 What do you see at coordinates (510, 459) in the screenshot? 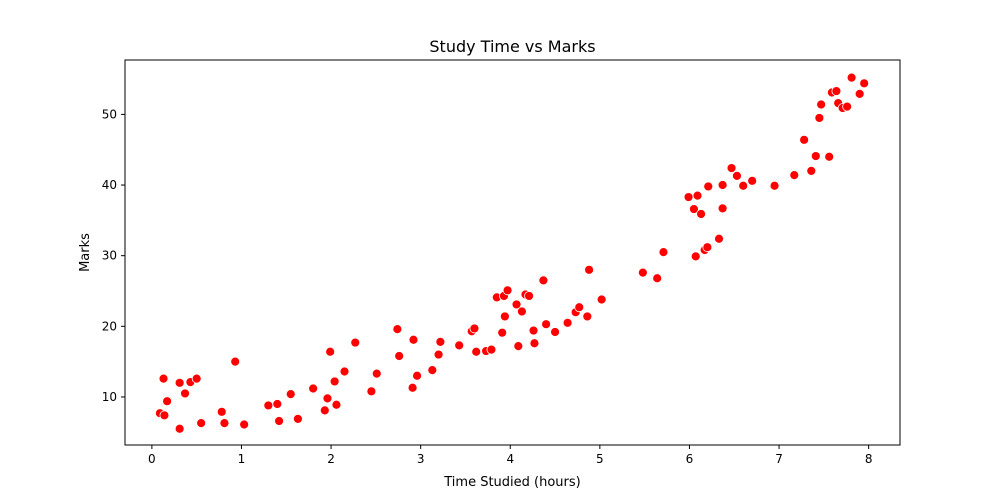
I see `x-tick-label: 4` at bounding box center [510, 459].